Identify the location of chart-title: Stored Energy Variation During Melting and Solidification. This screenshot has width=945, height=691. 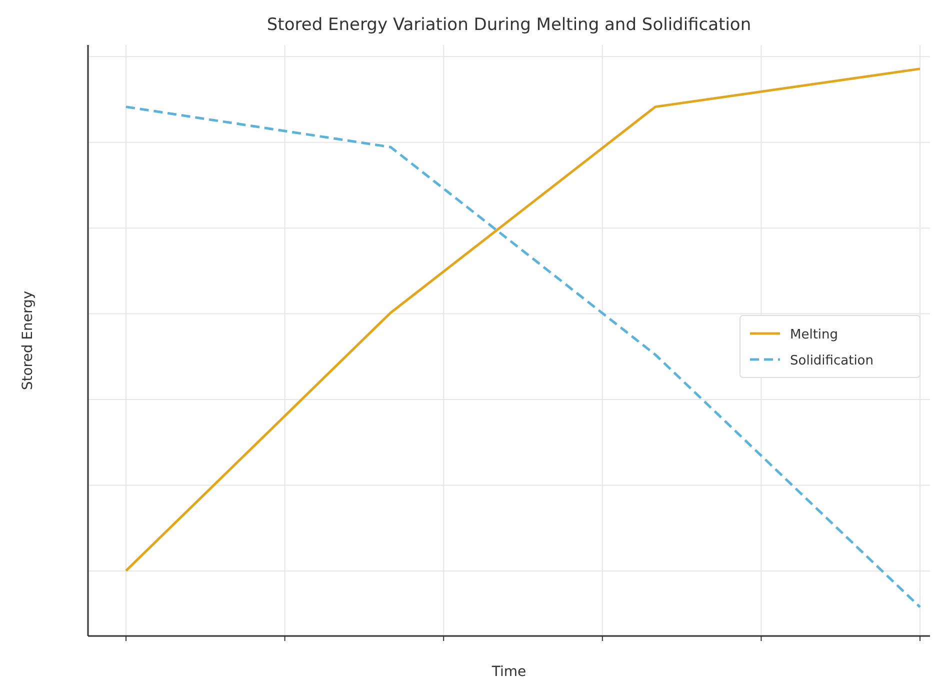
(509, 25).